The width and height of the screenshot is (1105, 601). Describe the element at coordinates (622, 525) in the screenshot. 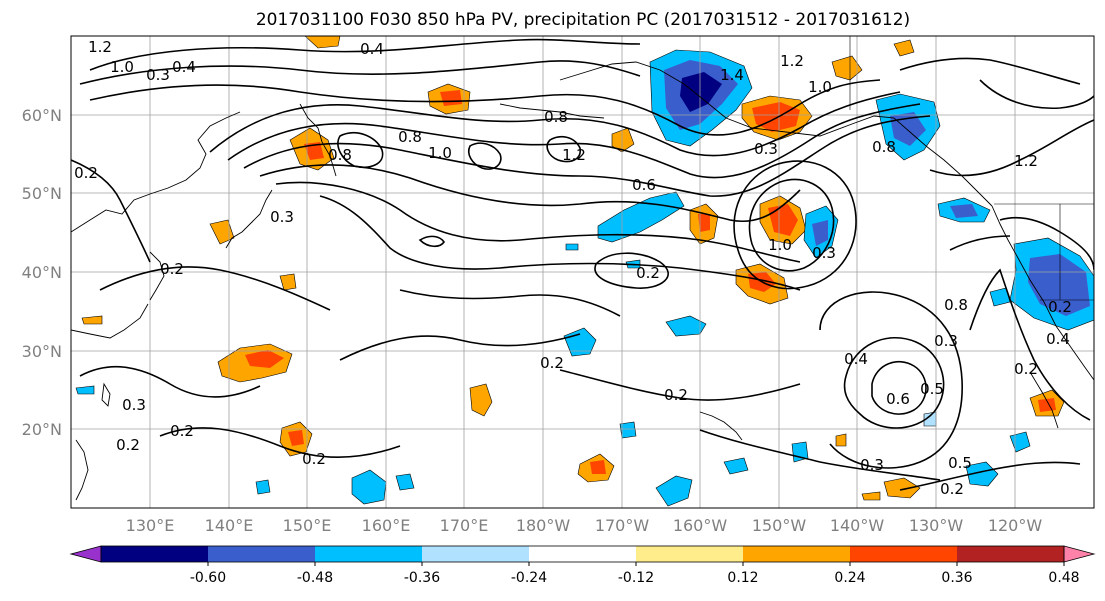

I see `lon-label: 170°W` at that location.